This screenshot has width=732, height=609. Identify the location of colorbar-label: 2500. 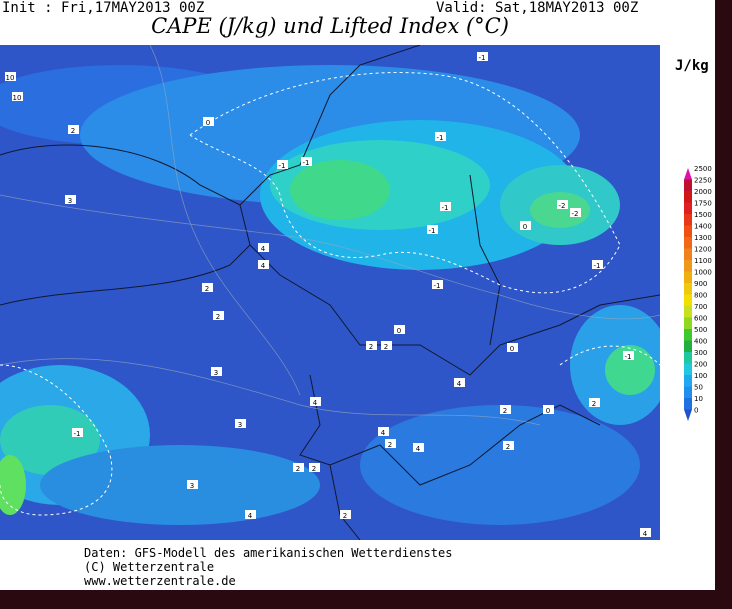
(703, 169).